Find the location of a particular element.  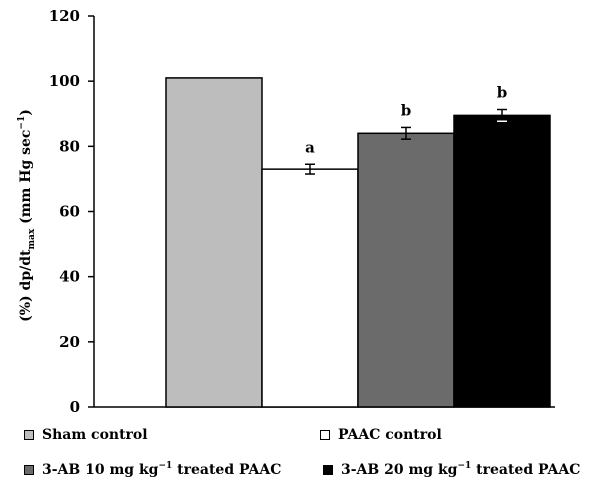

y-axis-label-part-2: max is located at coordinates (32, 238).